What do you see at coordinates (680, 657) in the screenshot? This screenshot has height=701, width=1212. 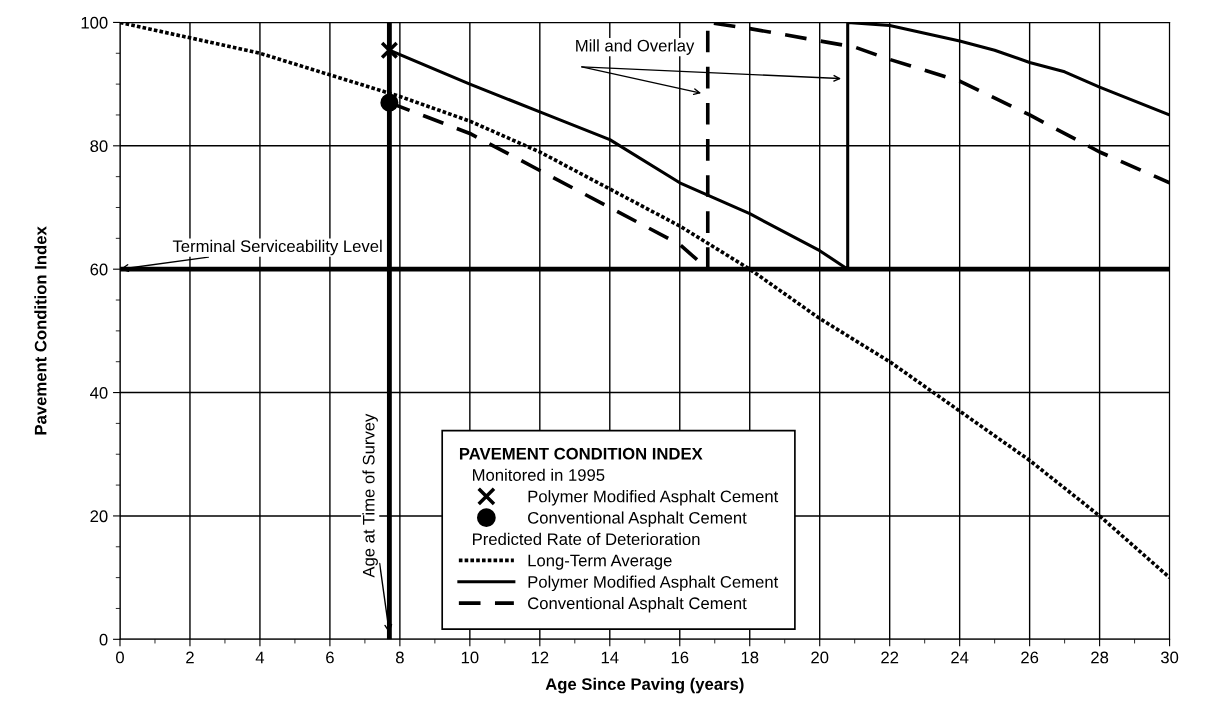 I see `x-tick-label: 16` at bounding box center [680, 657].